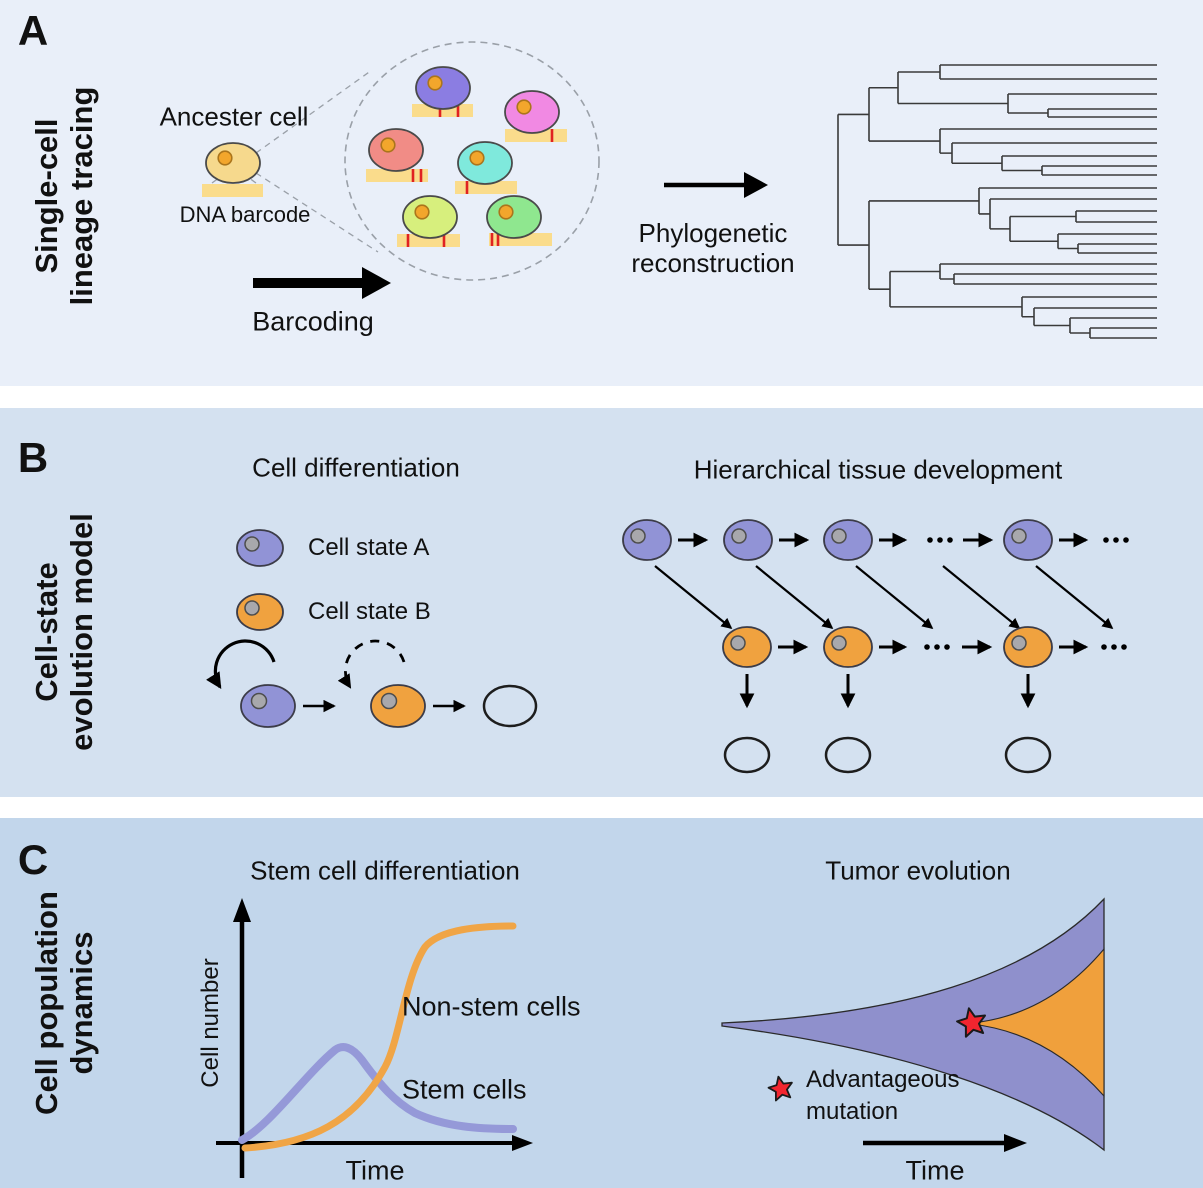 The width and height of the screenshot is (1203, 1188). What do you see at coordinates (887, 755) in the screenshot?
I see `dead-cell-ellipses` at bounding box center [887, 755].